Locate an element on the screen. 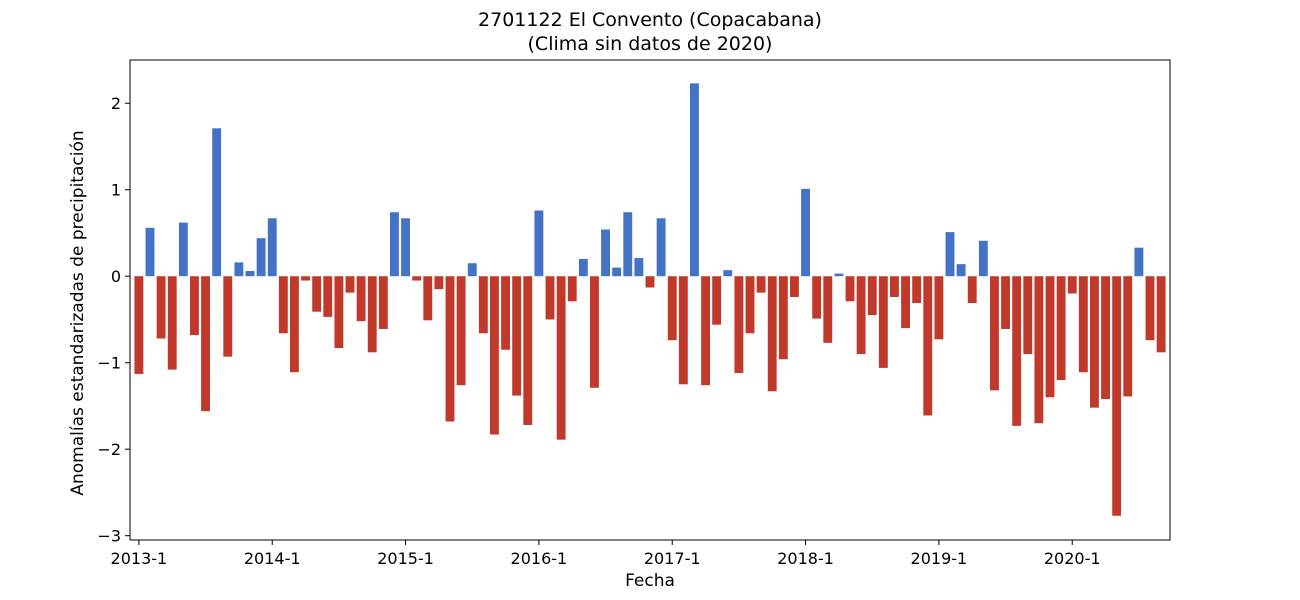  x-tick-label: 2020-1 is located at coordinates (1072, 558).